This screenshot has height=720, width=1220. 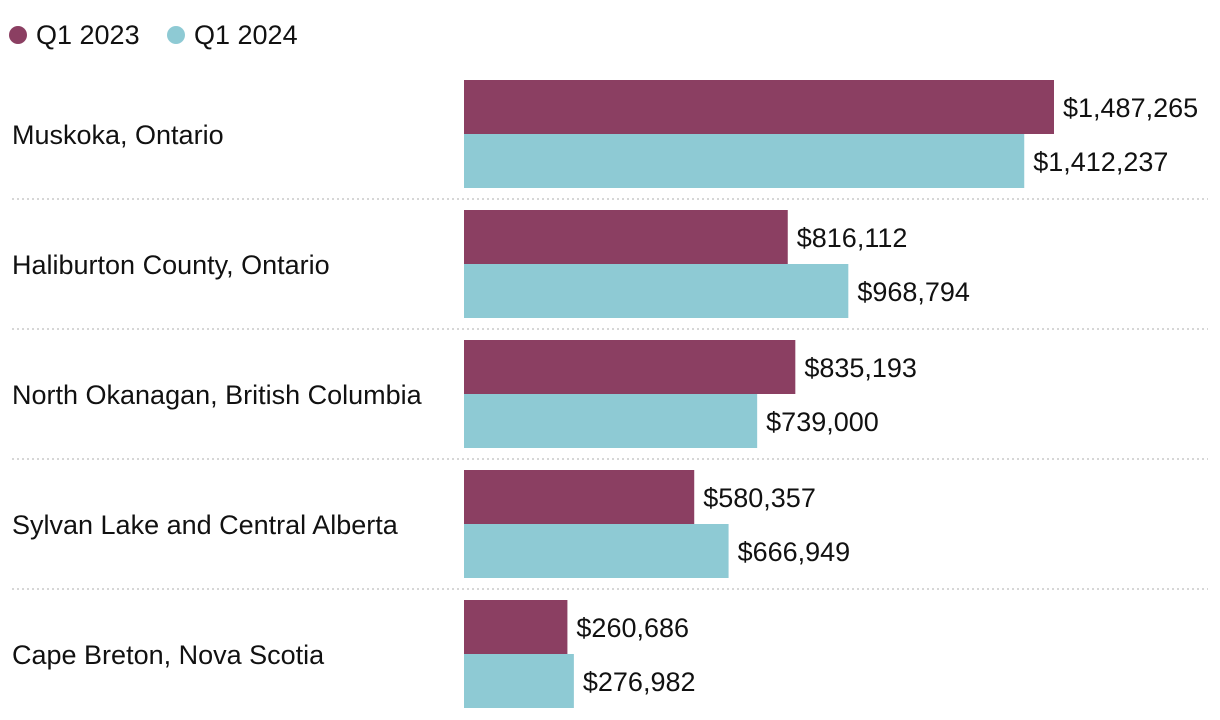 What do you see at coordinates (860, 368) in the screenshot?
I see `value-label: $835,193` at bounding box center [860, 368].